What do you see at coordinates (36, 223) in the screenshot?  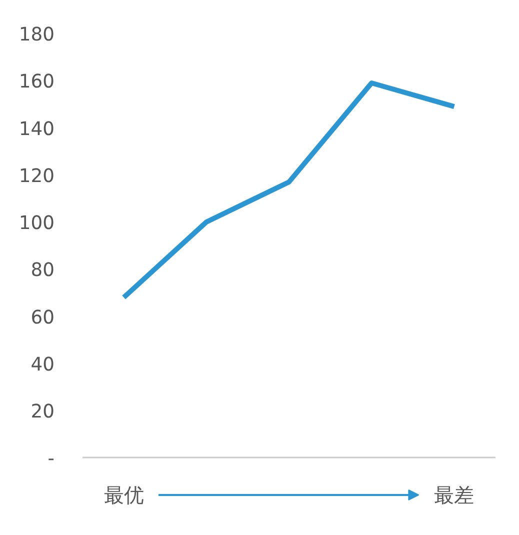 I see `y-tick-label: 100` at bounding box center [36, 223].